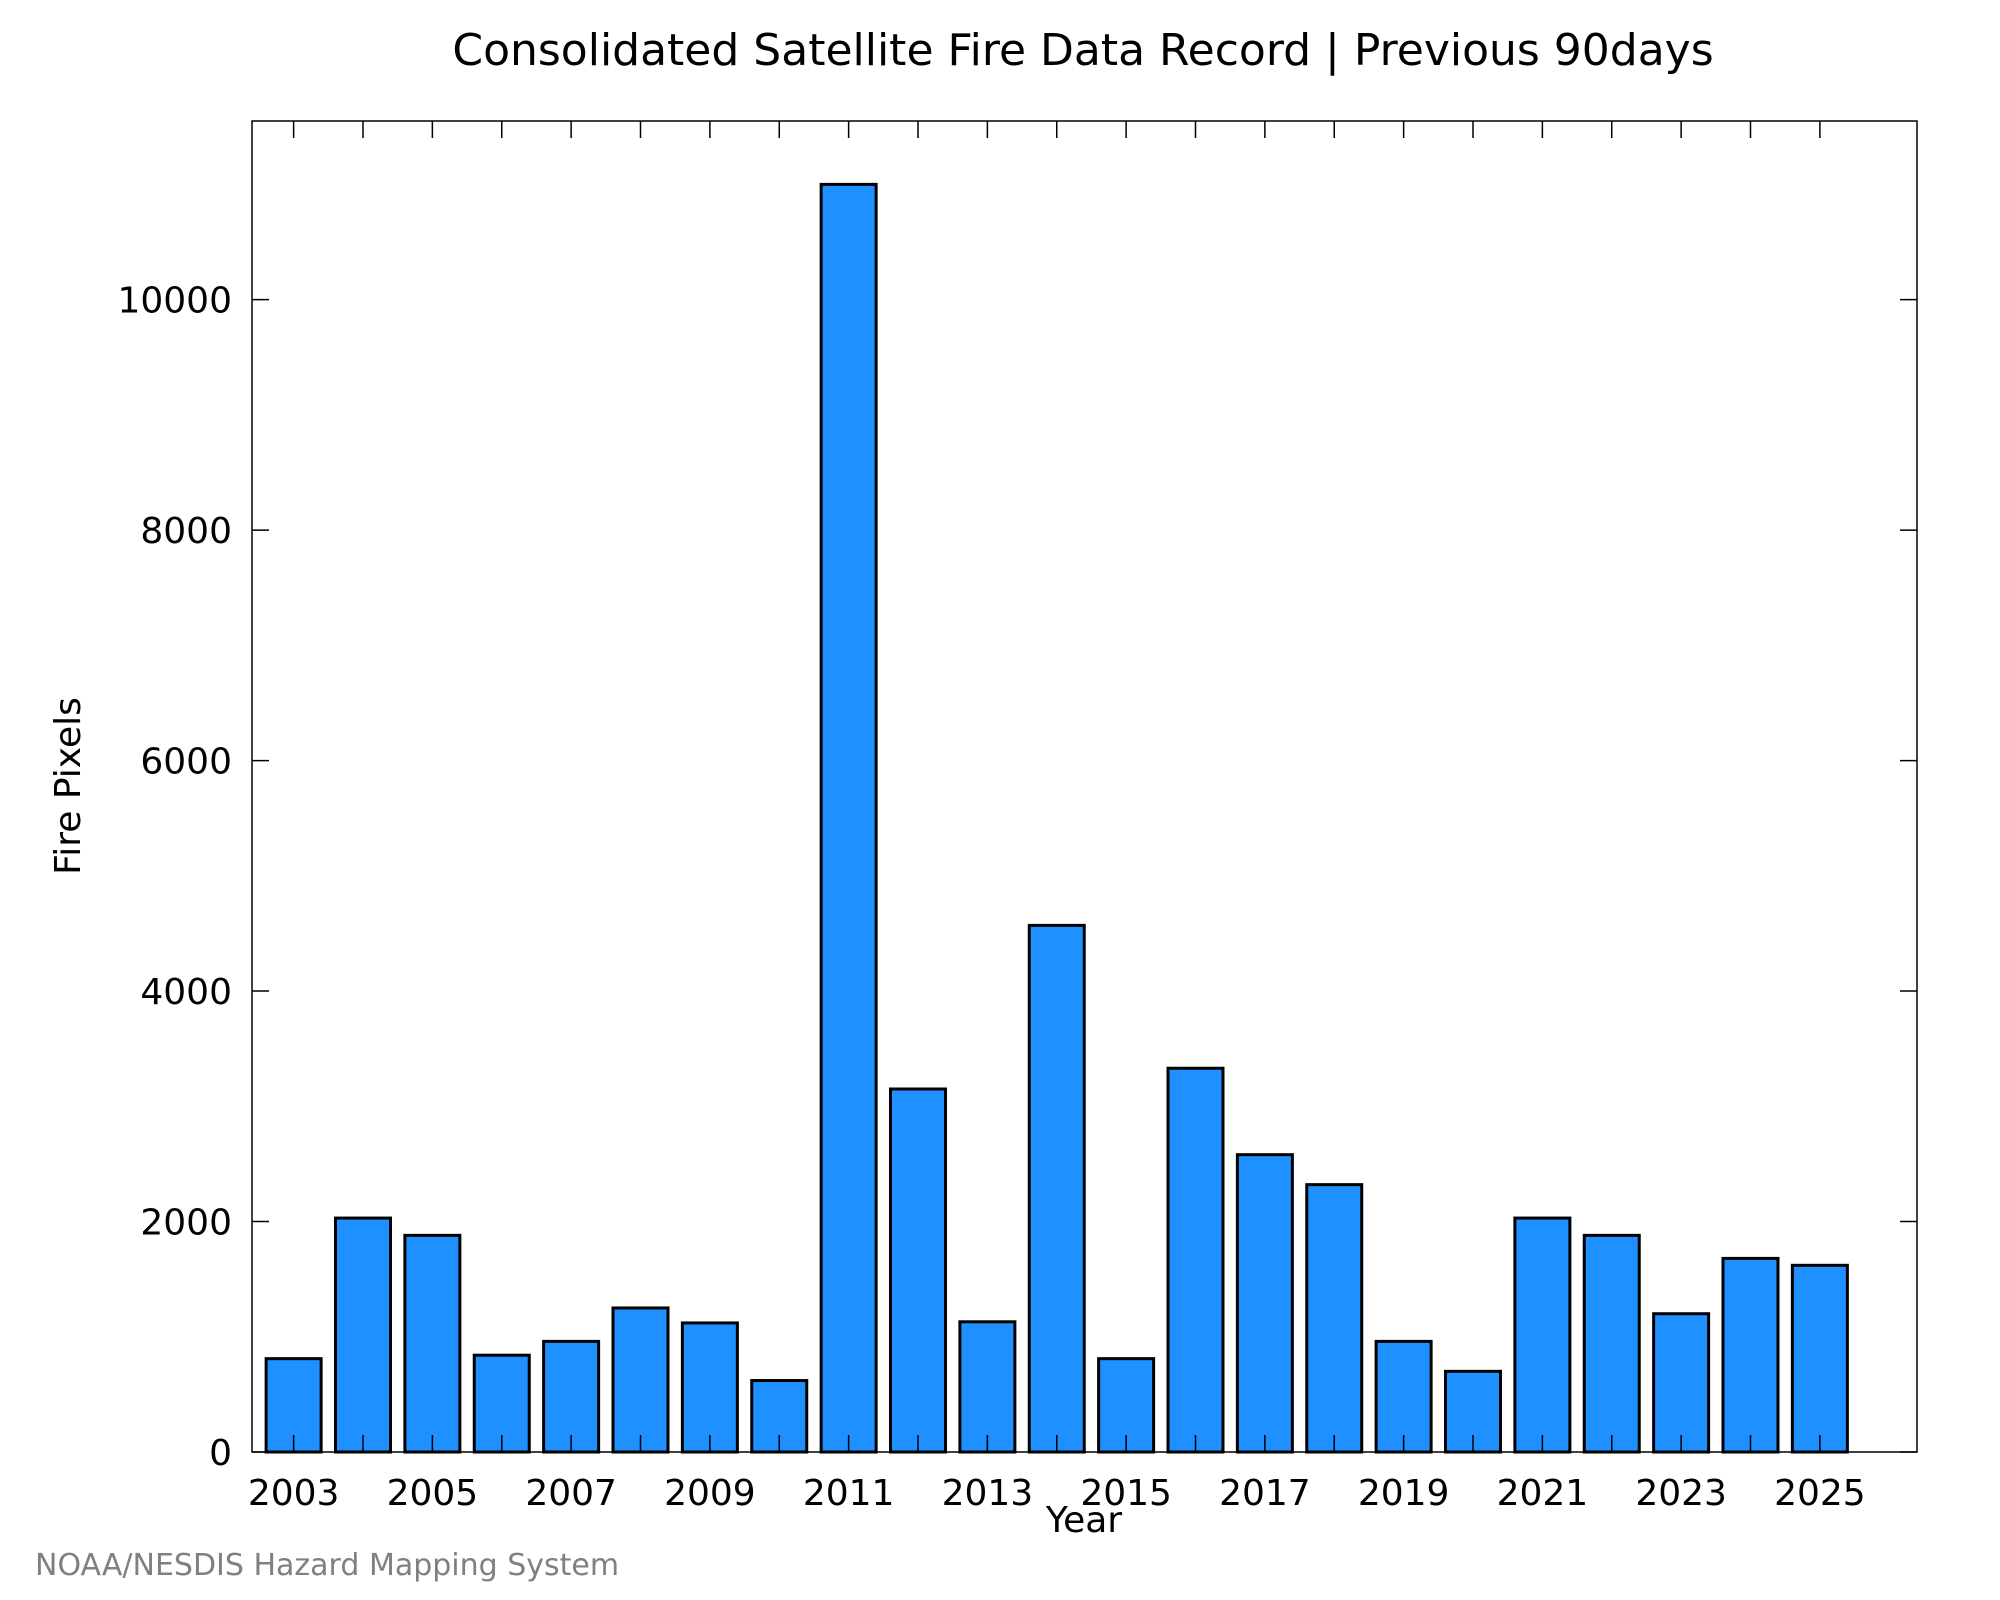 This screenshot has width=2000, height=1600. Describe the element at coordinates (1404, 1493) in the screenshot. I see `x-tick-label: 2019` at that location.